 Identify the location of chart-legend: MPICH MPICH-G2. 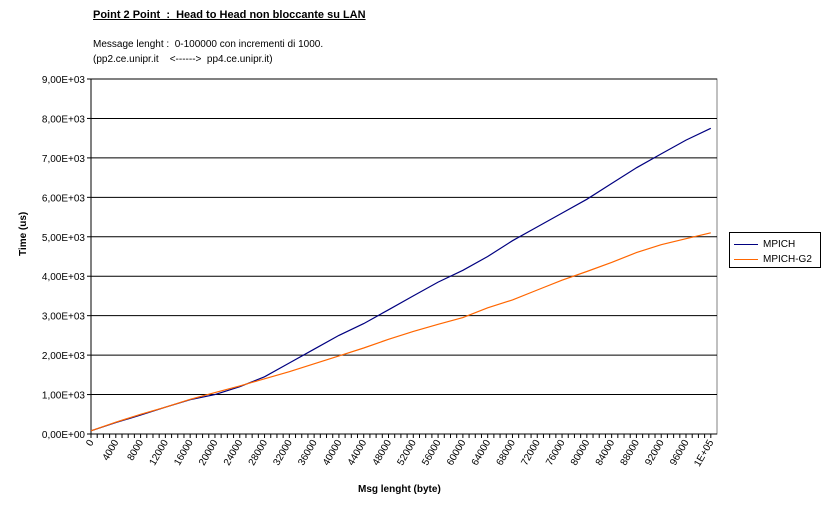
(775, 250).